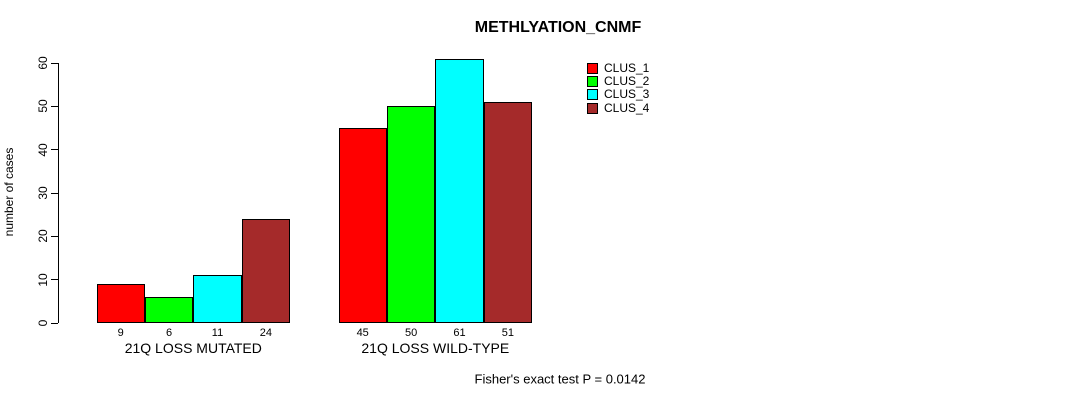 Image resolution: width=1090 pixels, height=400 pixels. I want to click on y-axis-line, so click(58, 193).